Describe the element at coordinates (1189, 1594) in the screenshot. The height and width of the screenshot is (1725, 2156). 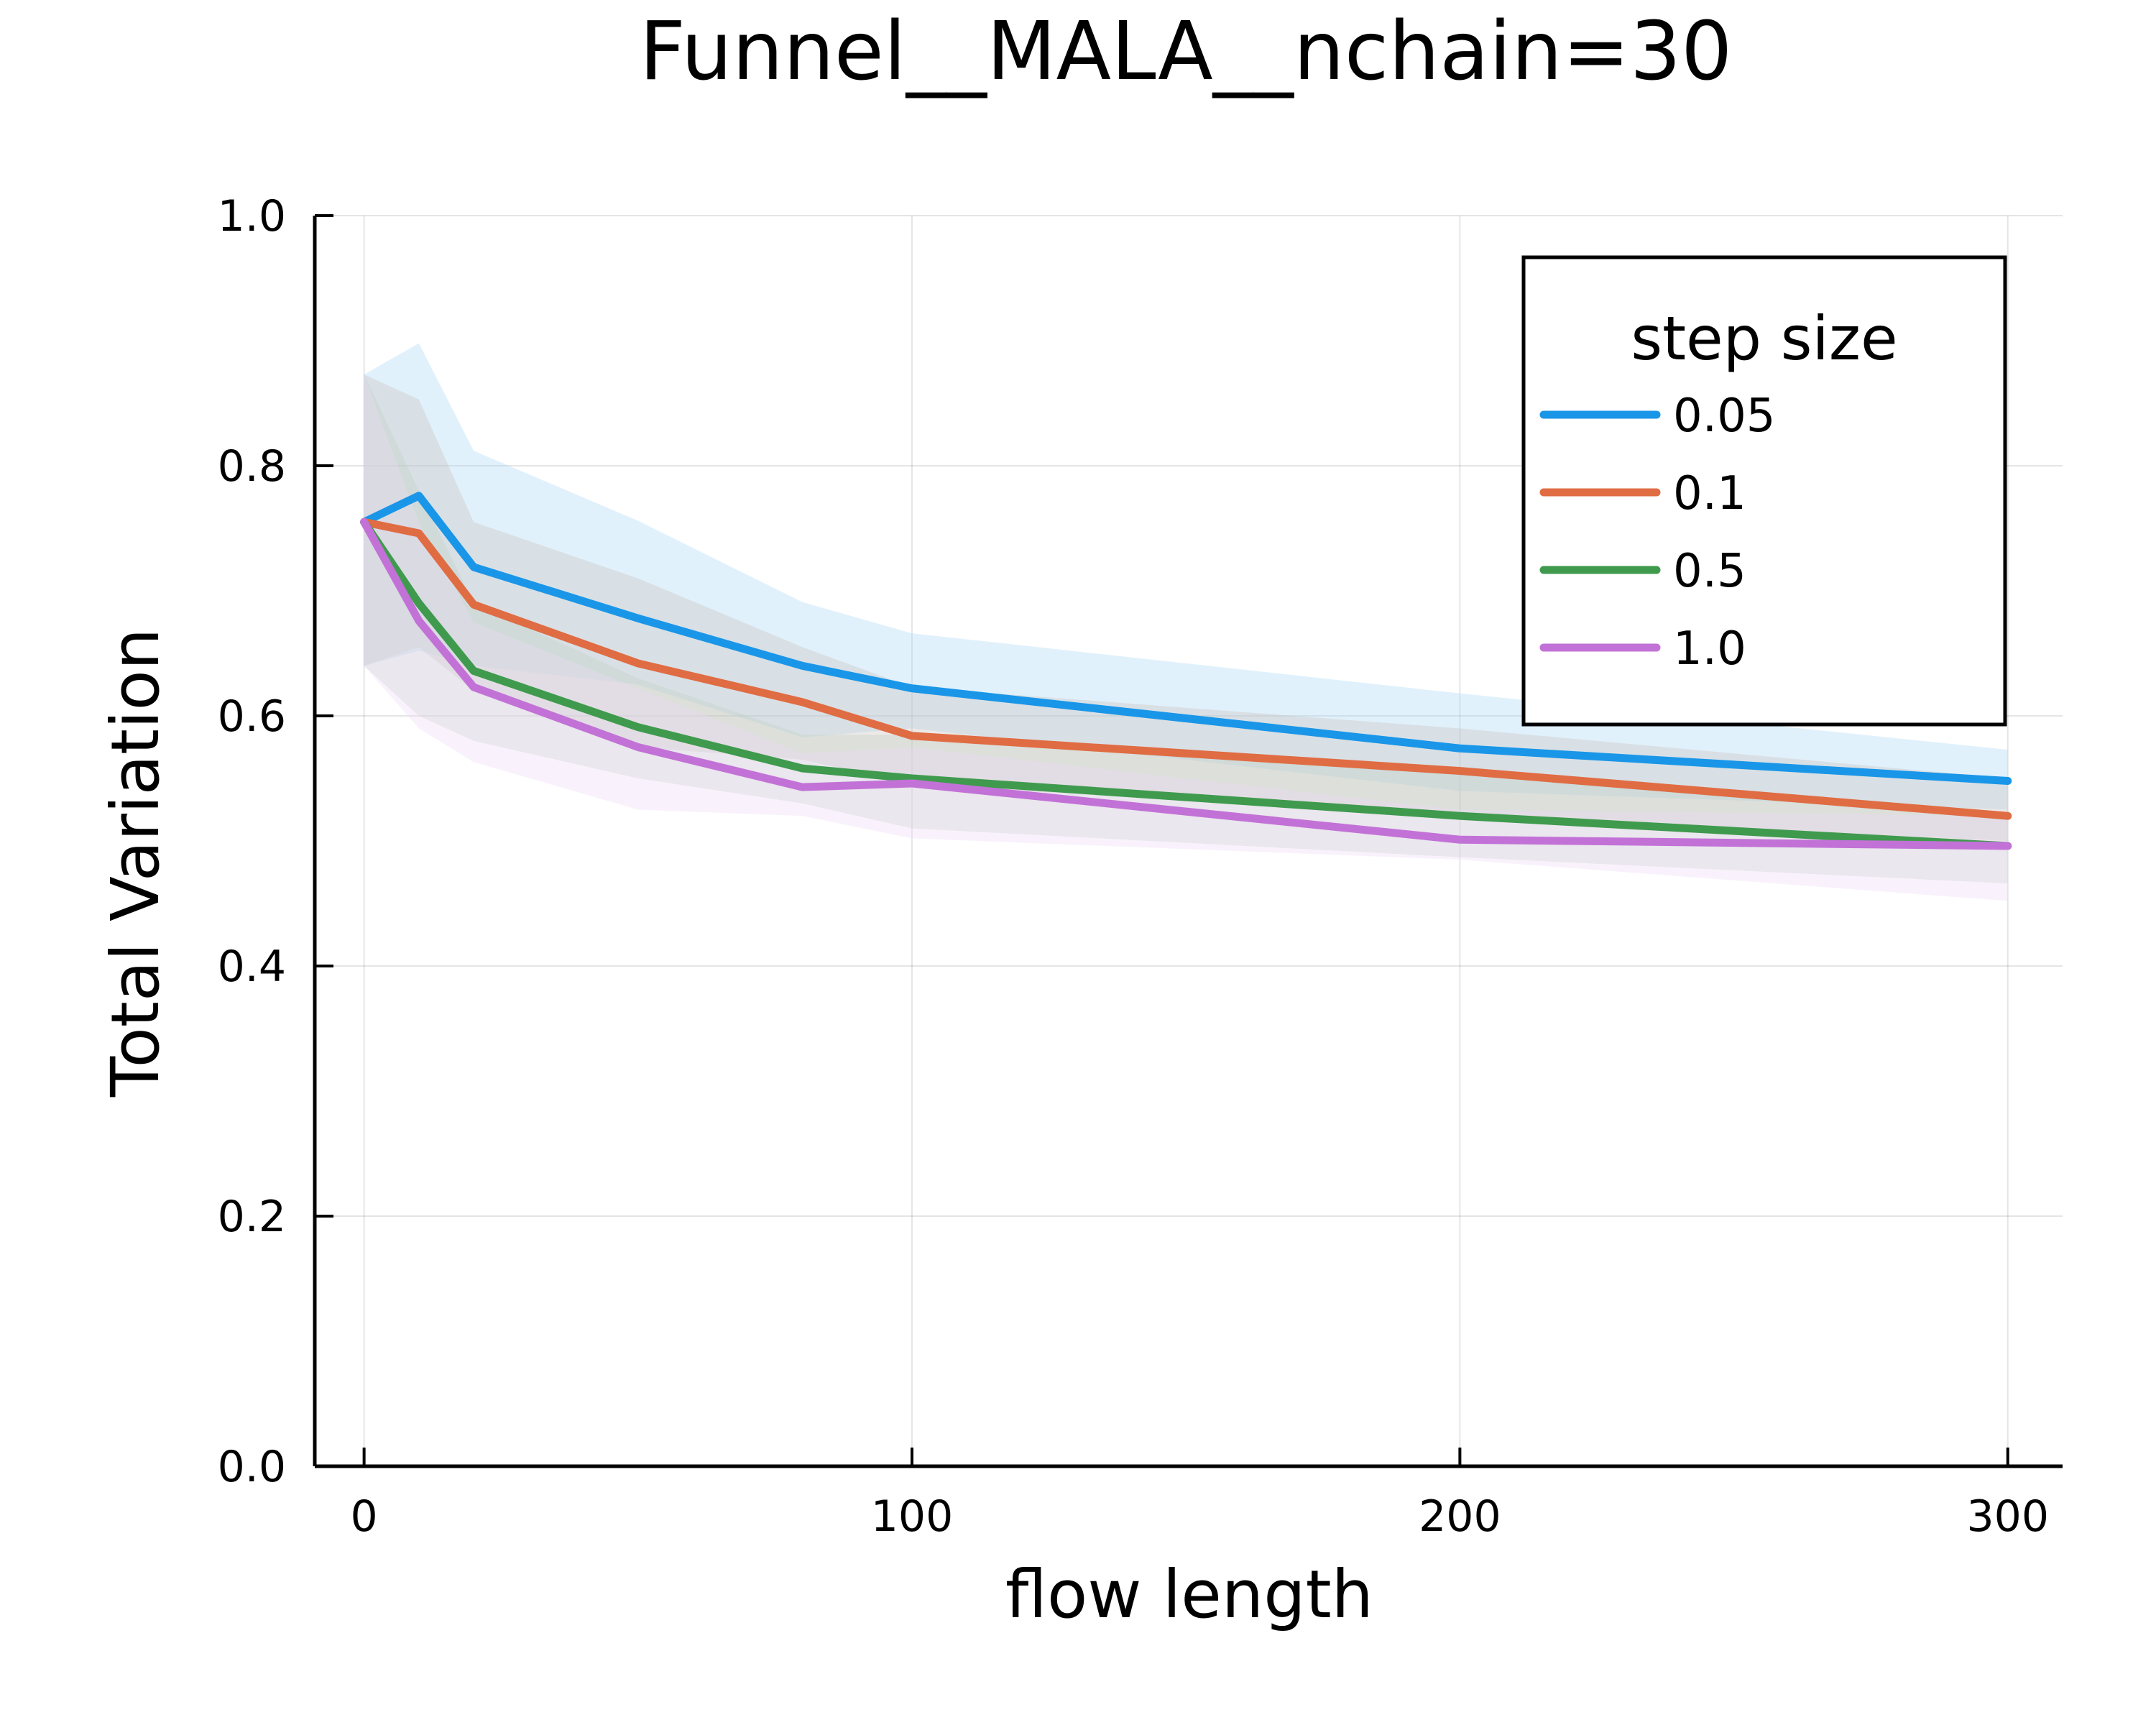
I see `x-axis-label: flow length` at that location.